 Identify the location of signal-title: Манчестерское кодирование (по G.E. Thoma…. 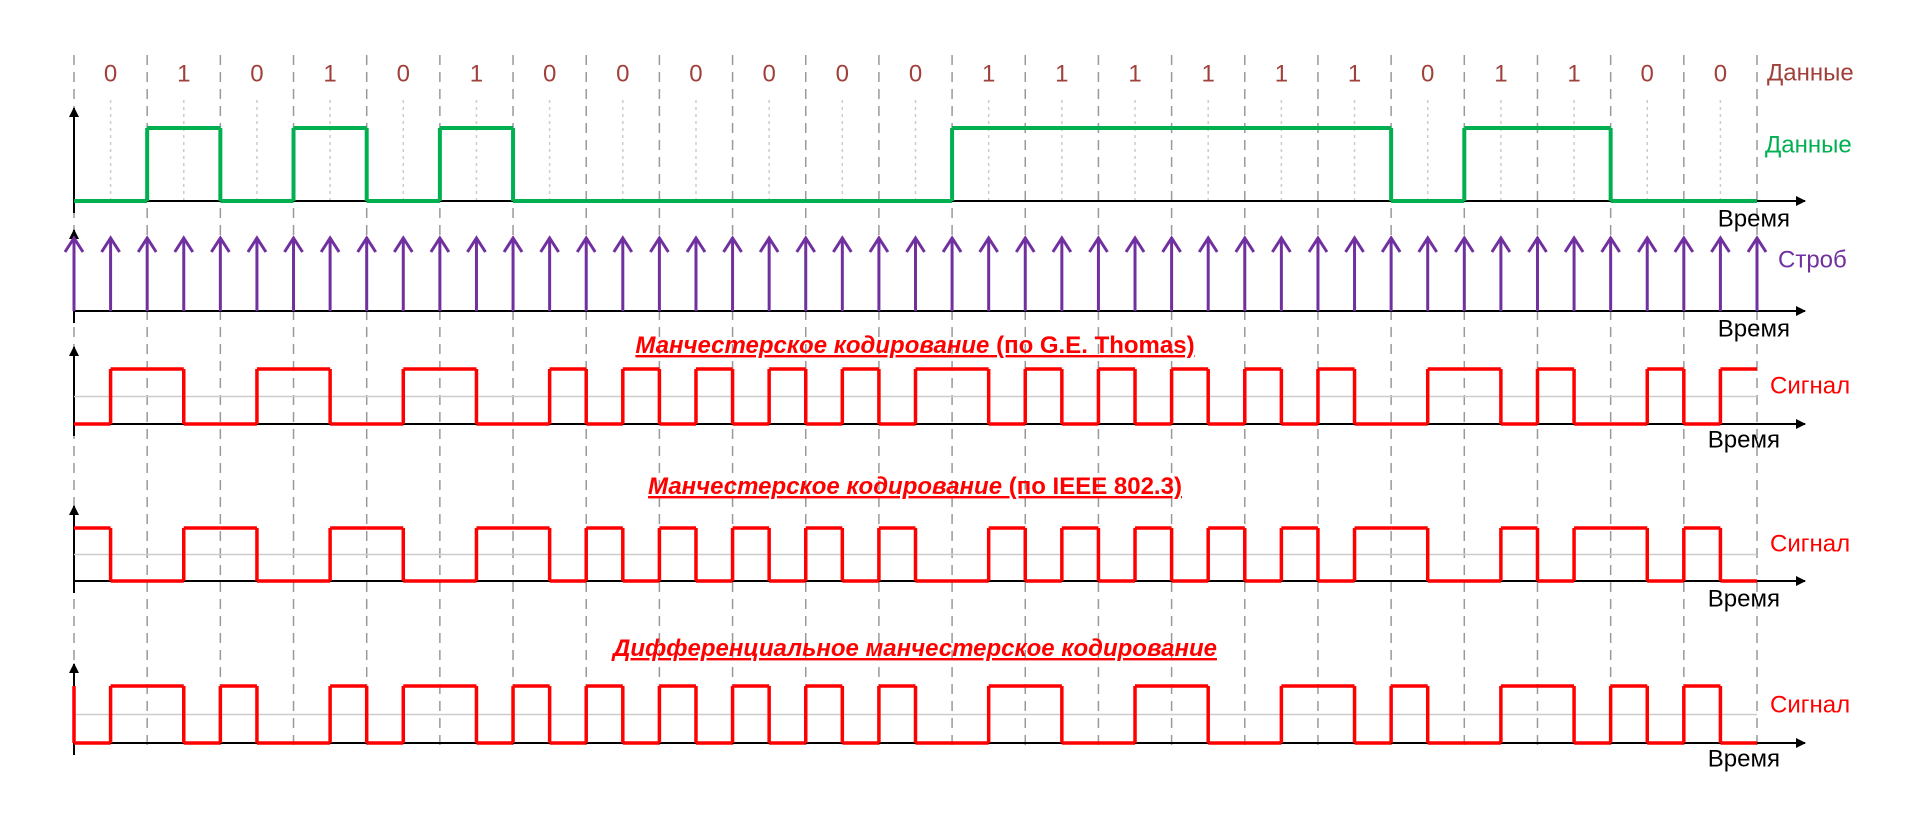
(914, 345).